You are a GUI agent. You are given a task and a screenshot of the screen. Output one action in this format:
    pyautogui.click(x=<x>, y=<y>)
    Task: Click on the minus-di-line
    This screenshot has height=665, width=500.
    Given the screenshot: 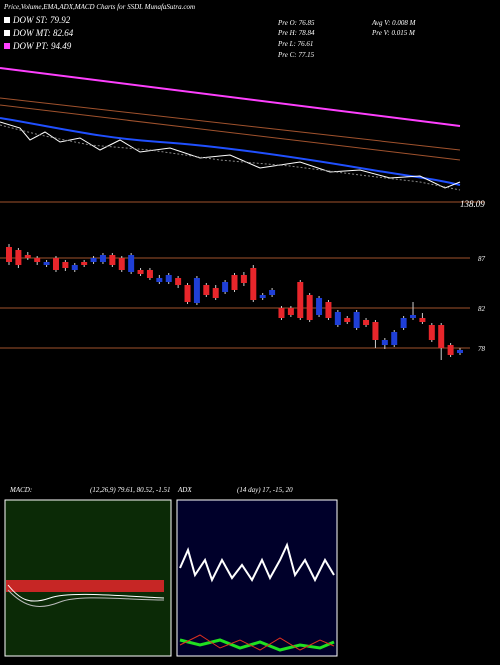 What is the action you would take?
    pyautogui.click(x=257, y=642)
    